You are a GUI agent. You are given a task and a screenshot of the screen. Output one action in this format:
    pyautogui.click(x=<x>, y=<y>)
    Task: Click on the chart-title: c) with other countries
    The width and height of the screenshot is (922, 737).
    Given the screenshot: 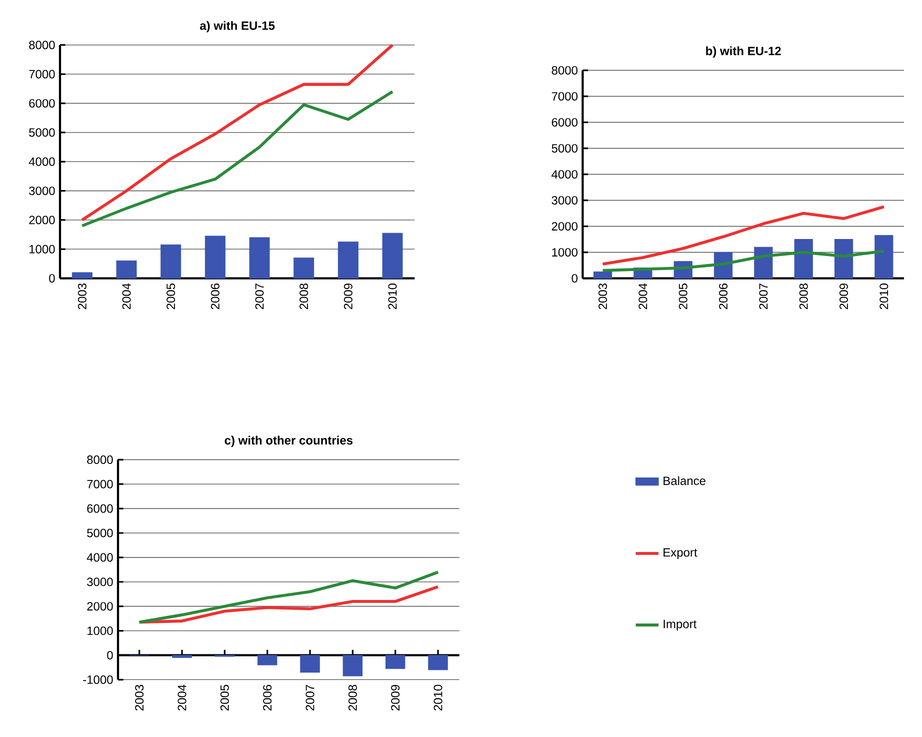 What is the action you would take?
    pyautogui.click(x=288, y=441)
    